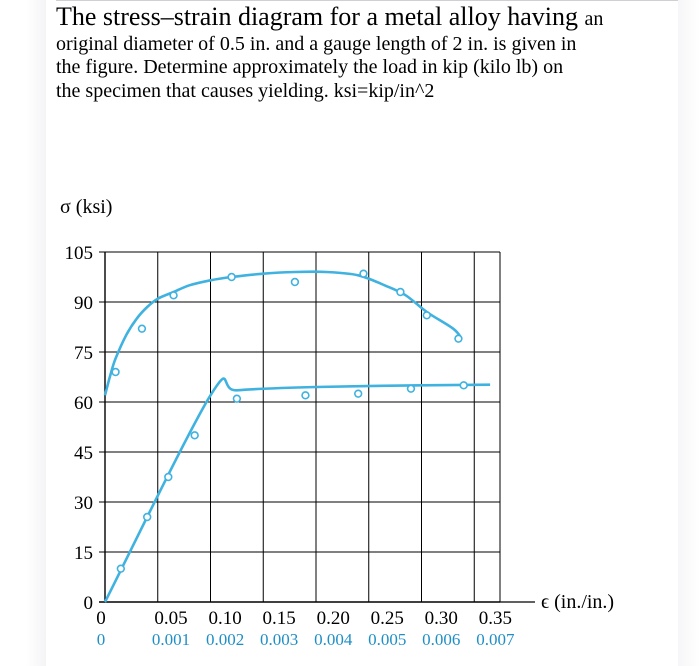  Describe the element at coordinates (373, 0) in the screenshot. I see `top-border` at that location.